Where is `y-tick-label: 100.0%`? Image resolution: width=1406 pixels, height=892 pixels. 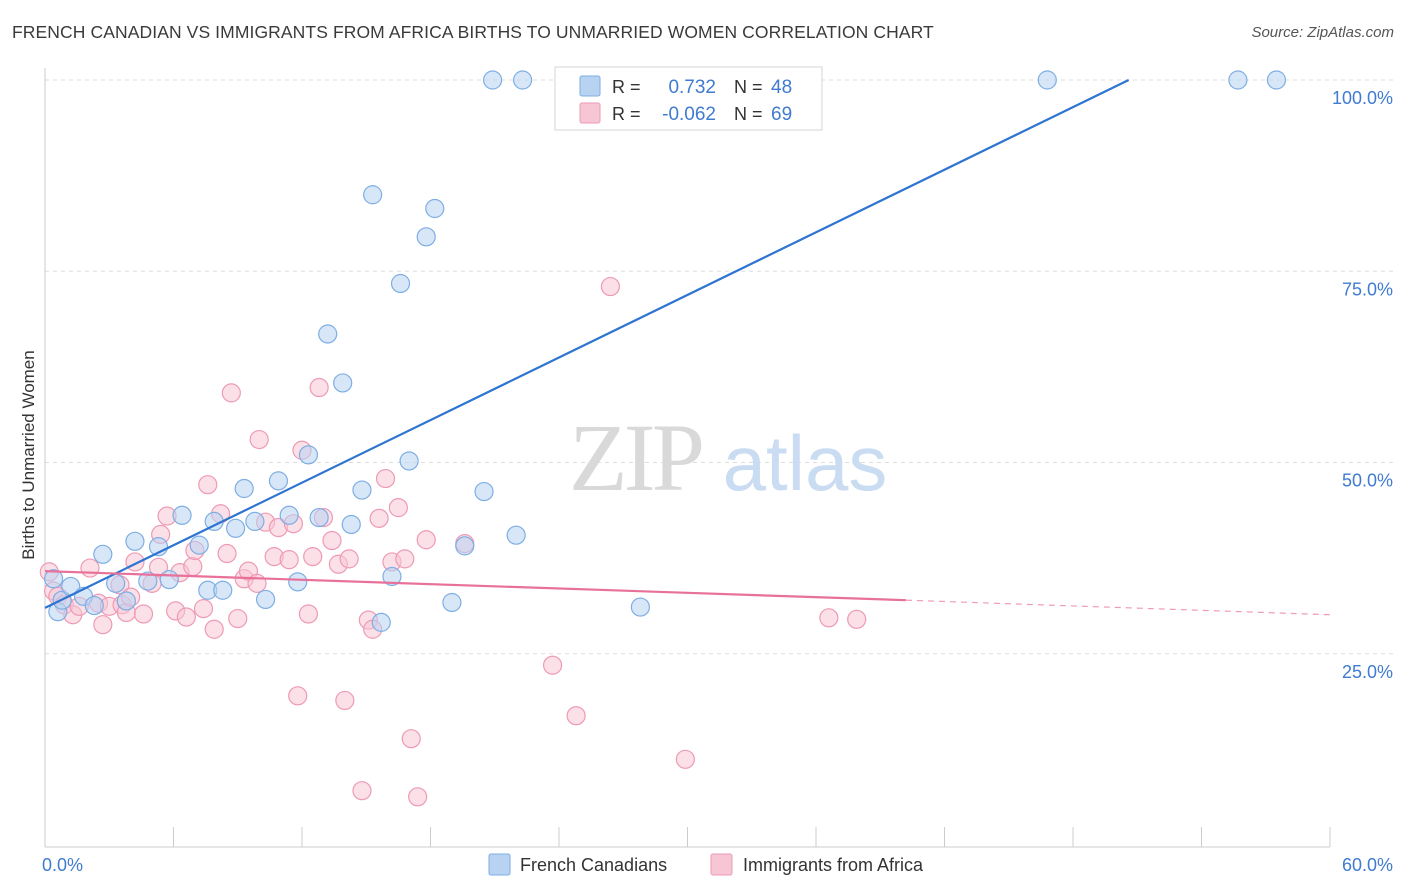 y-tick-label: 100.0% is located at coordinates (1362, 98).